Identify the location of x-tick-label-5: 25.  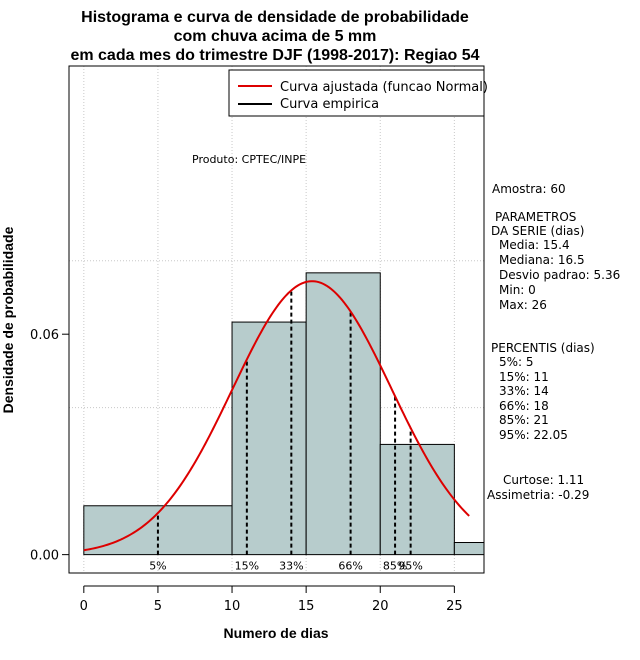
(454, 606).